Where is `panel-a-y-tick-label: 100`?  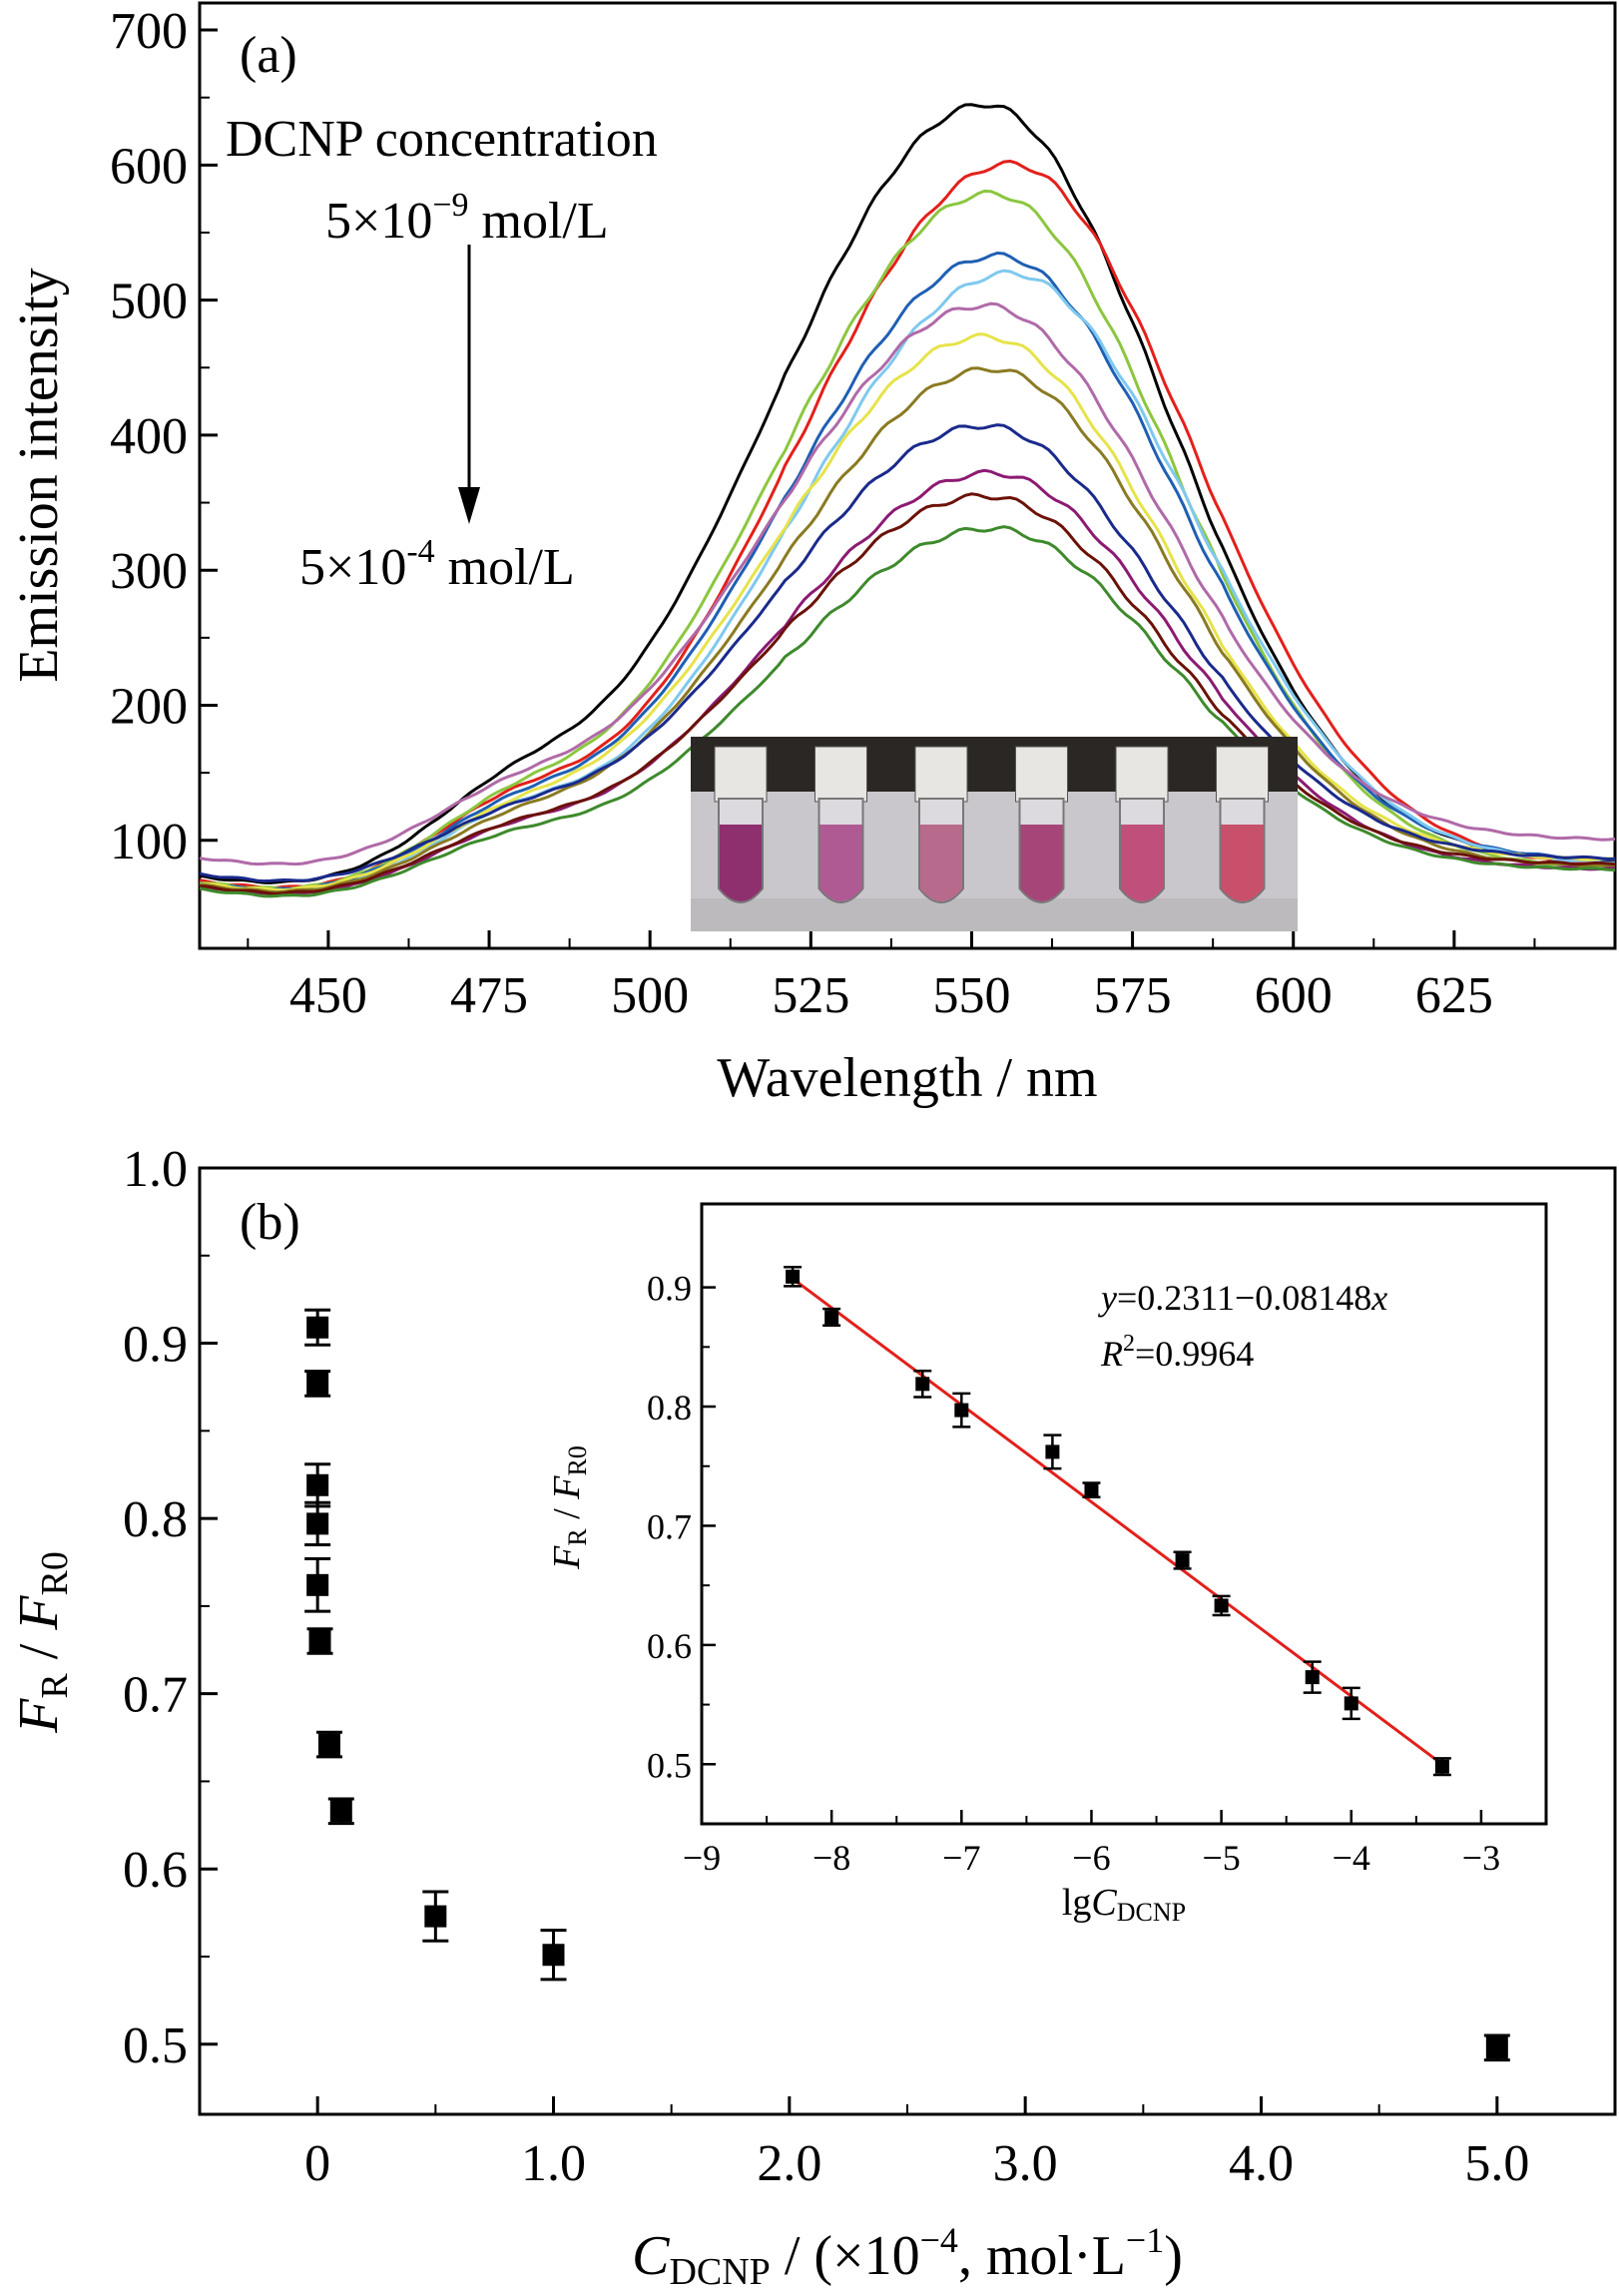
panel-a-y-tick-label: 100 is located at coordinates (149, 842).